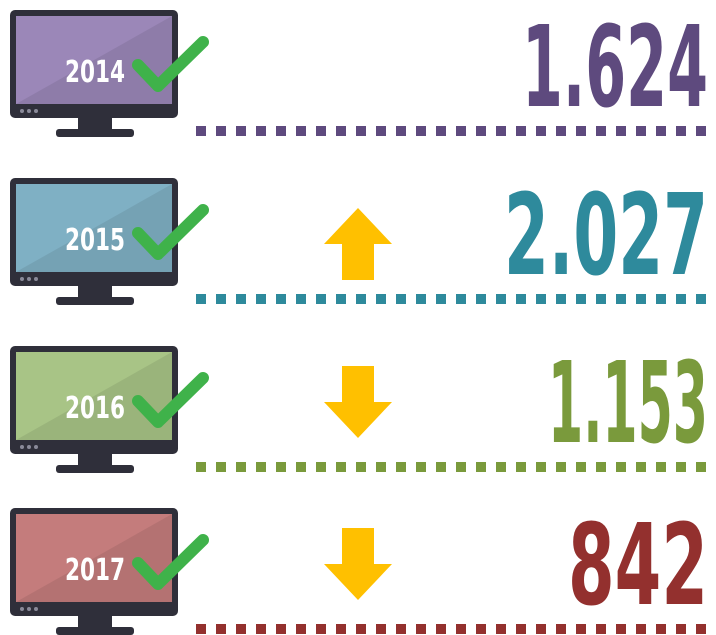 This screenshot has height=635, width=716. I want to click on value-text: 1.153, so click(628, 404).